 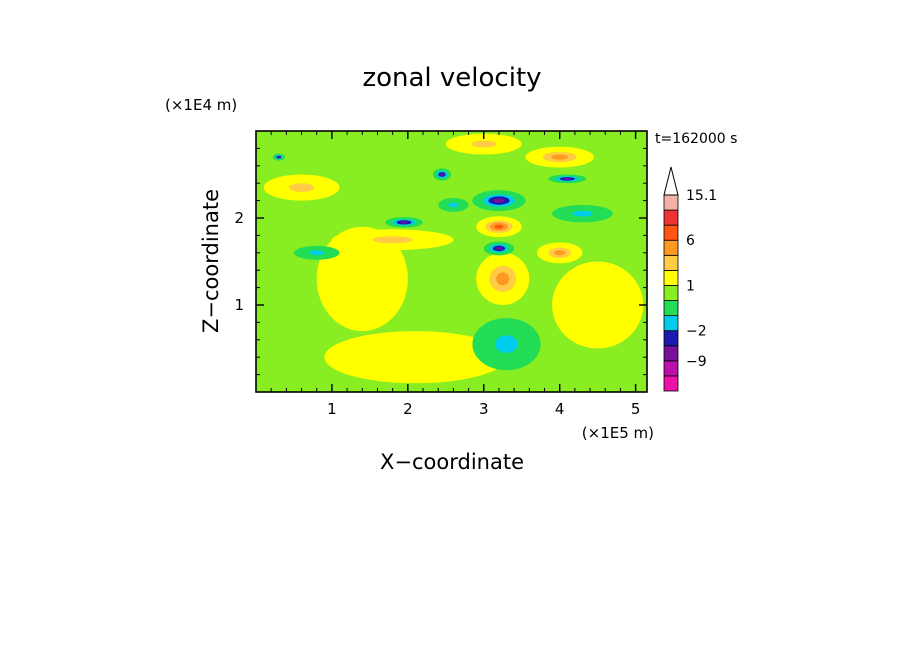 What do you see at coordinates (701, 196) in the screenshot?
I see `colorbar-label: 15.1` at bounding box center [701, 196].